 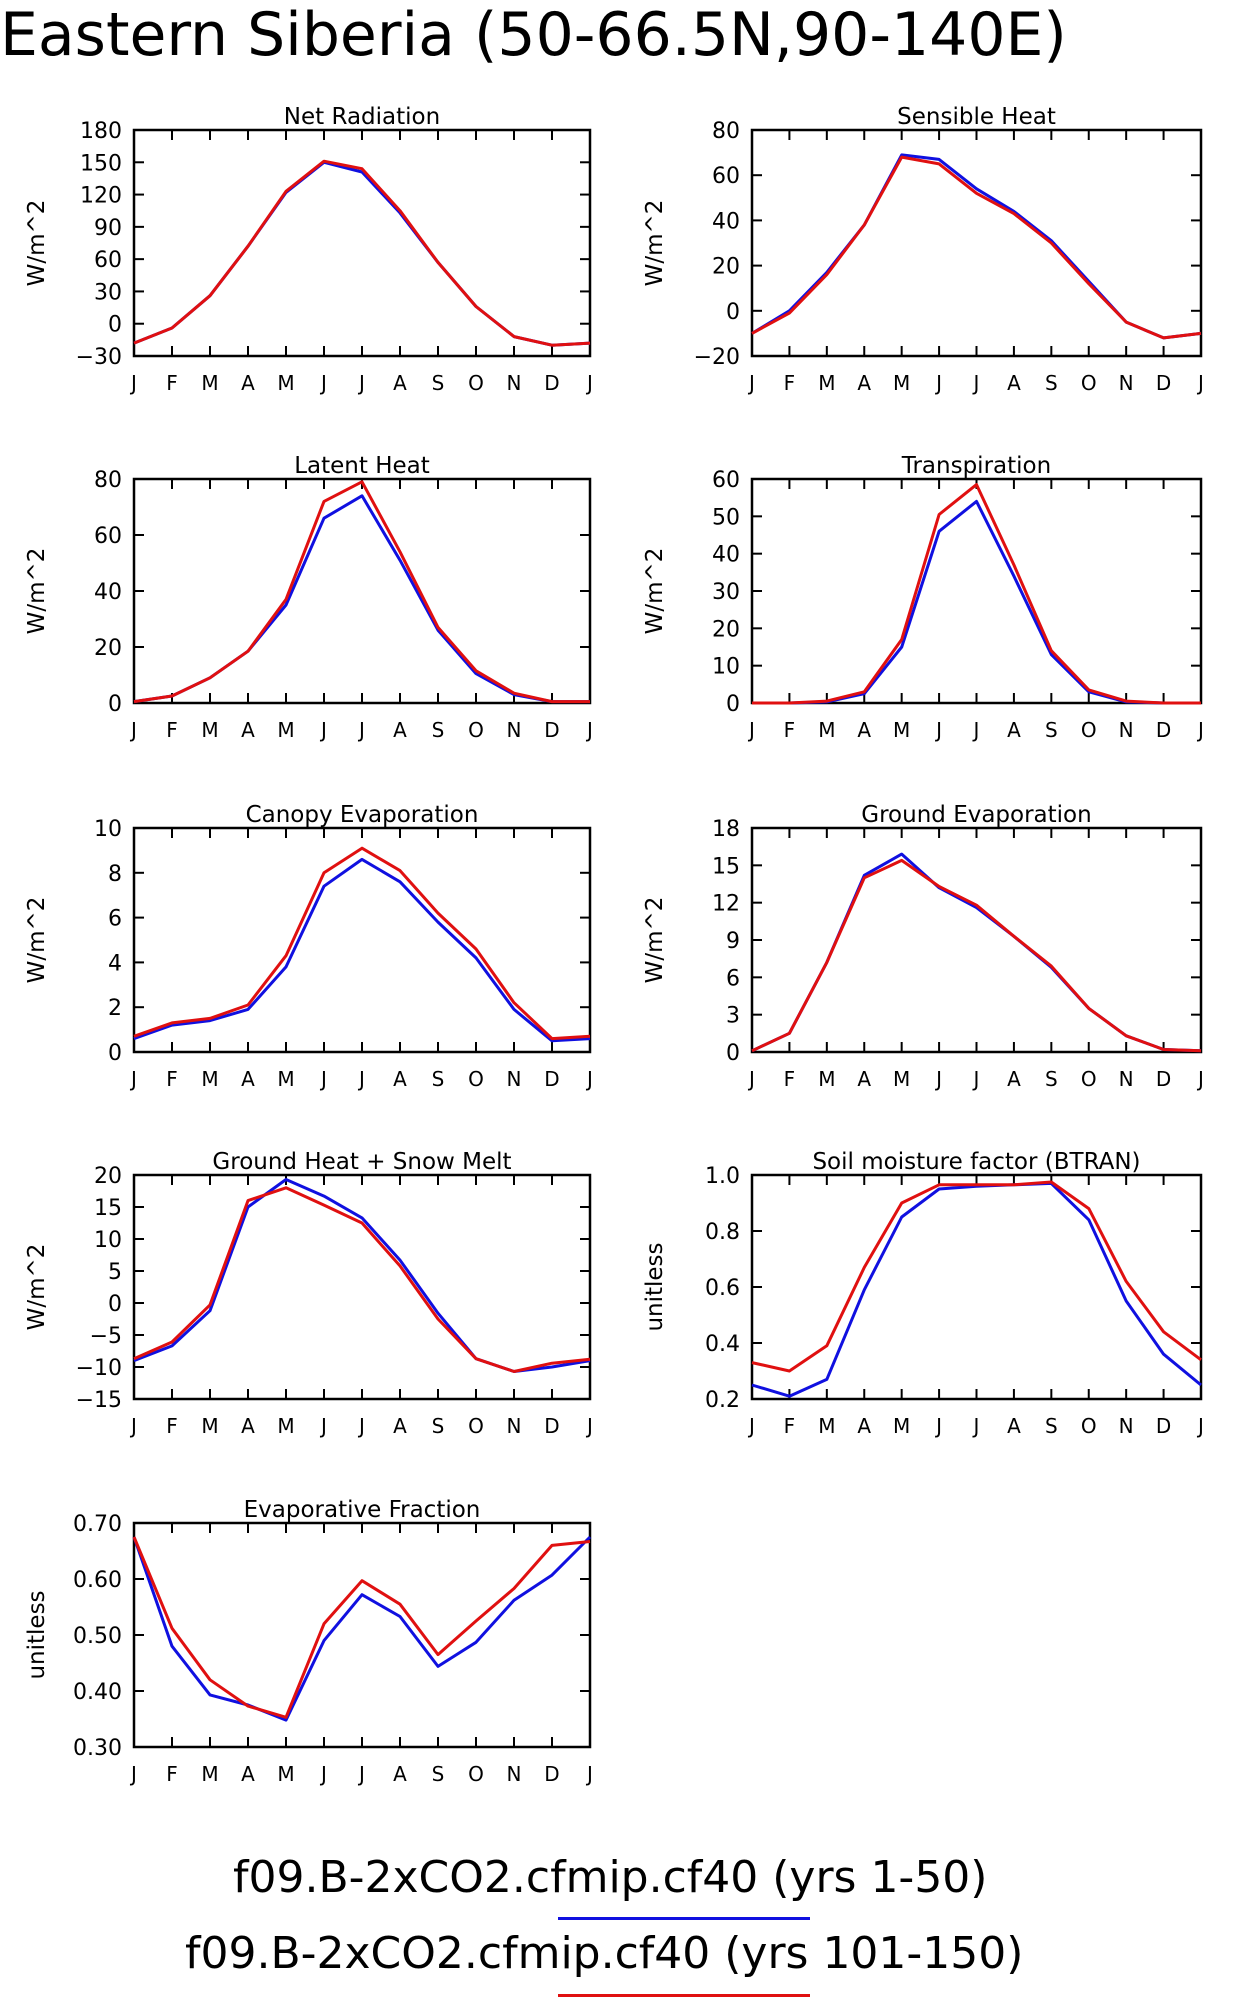 I want to click on panel-title: Ground Evaporation, so click(x=976, y=815).